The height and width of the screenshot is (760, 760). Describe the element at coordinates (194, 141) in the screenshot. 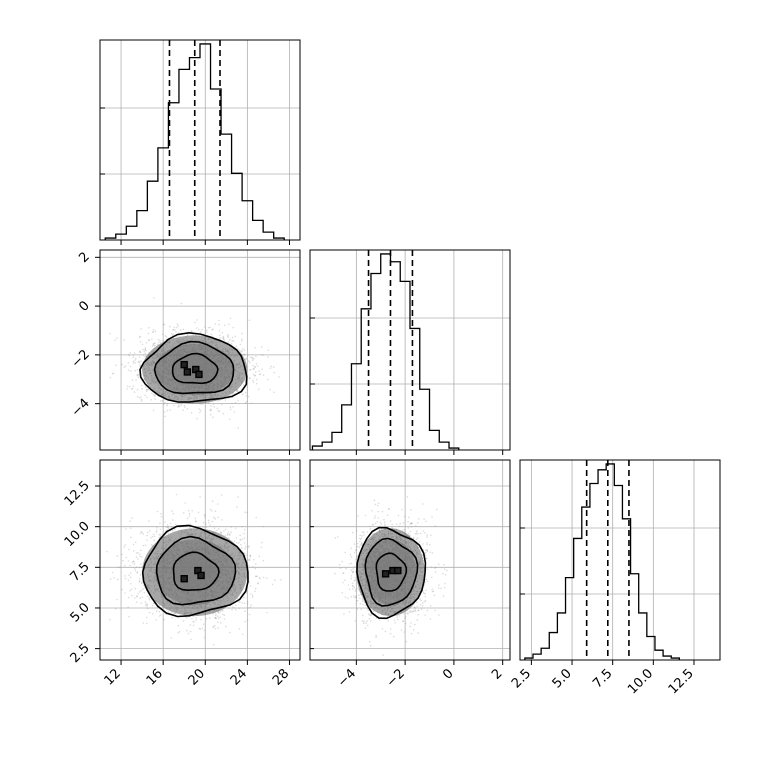

I see `histogram-0-bars` at that location.